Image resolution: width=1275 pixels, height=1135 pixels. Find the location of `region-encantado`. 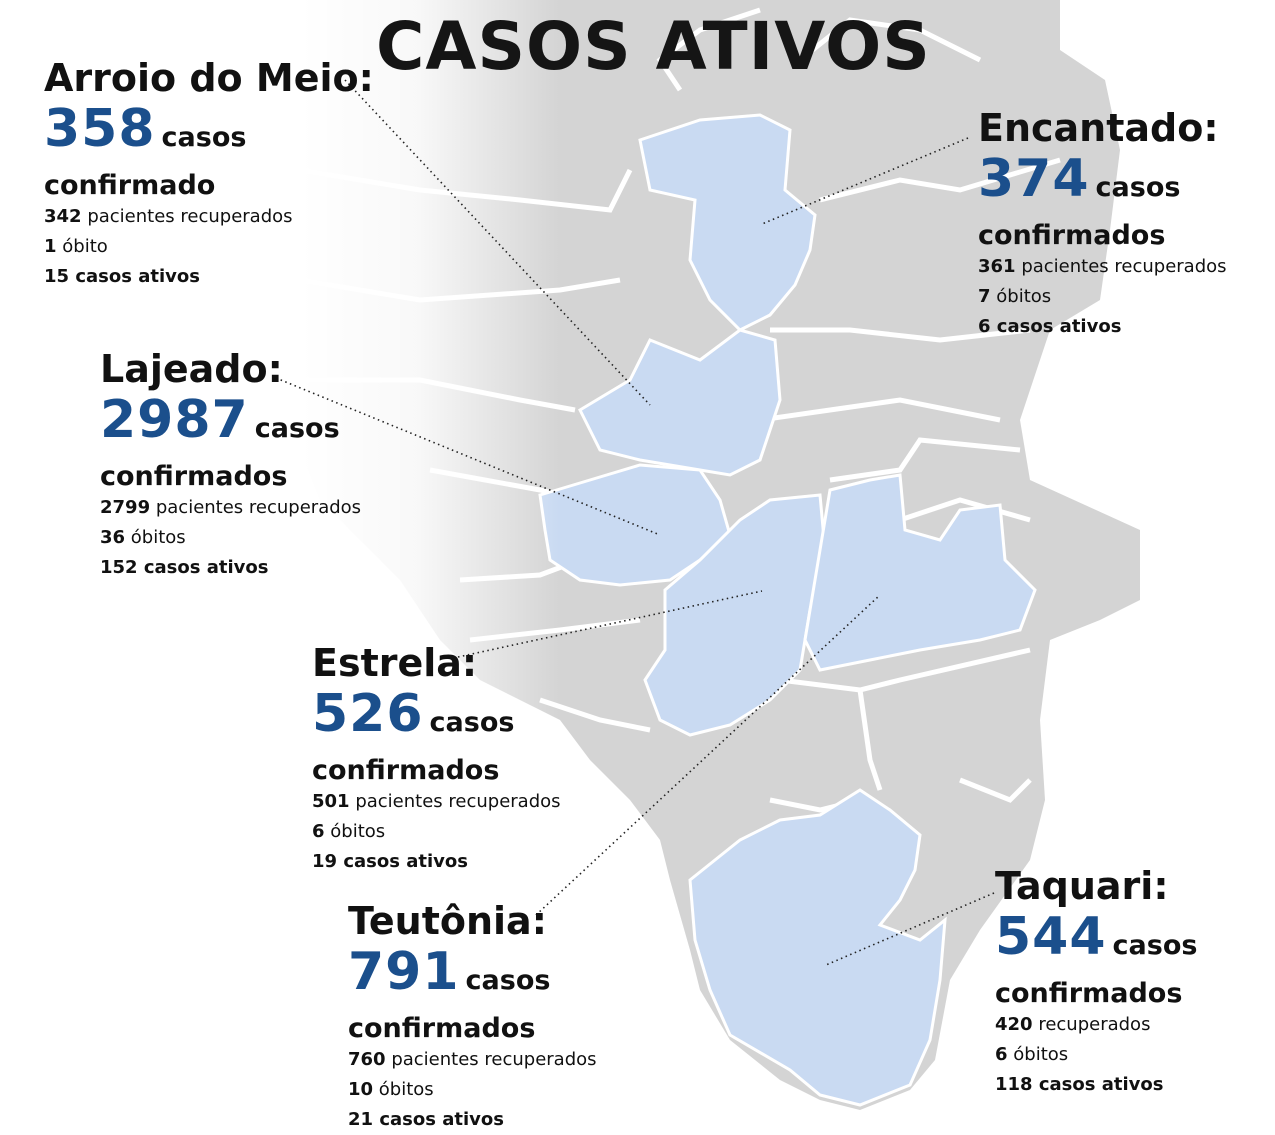

region-encantado is located at coordinates (727, 222).